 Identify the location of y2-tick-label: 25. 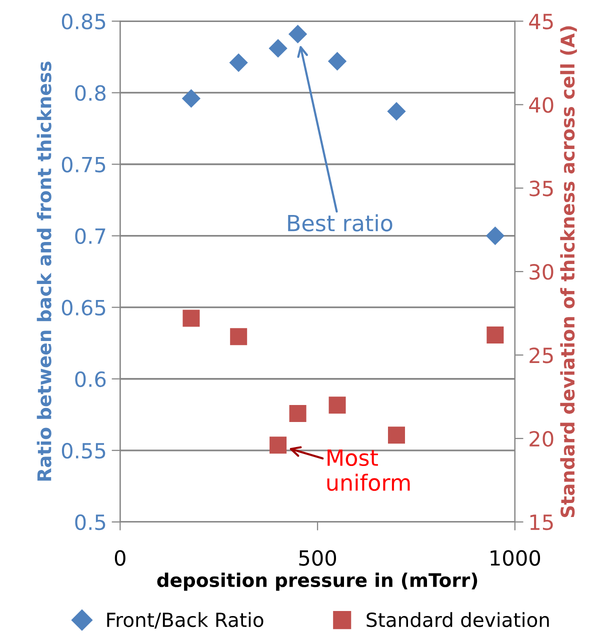
(541, 355).